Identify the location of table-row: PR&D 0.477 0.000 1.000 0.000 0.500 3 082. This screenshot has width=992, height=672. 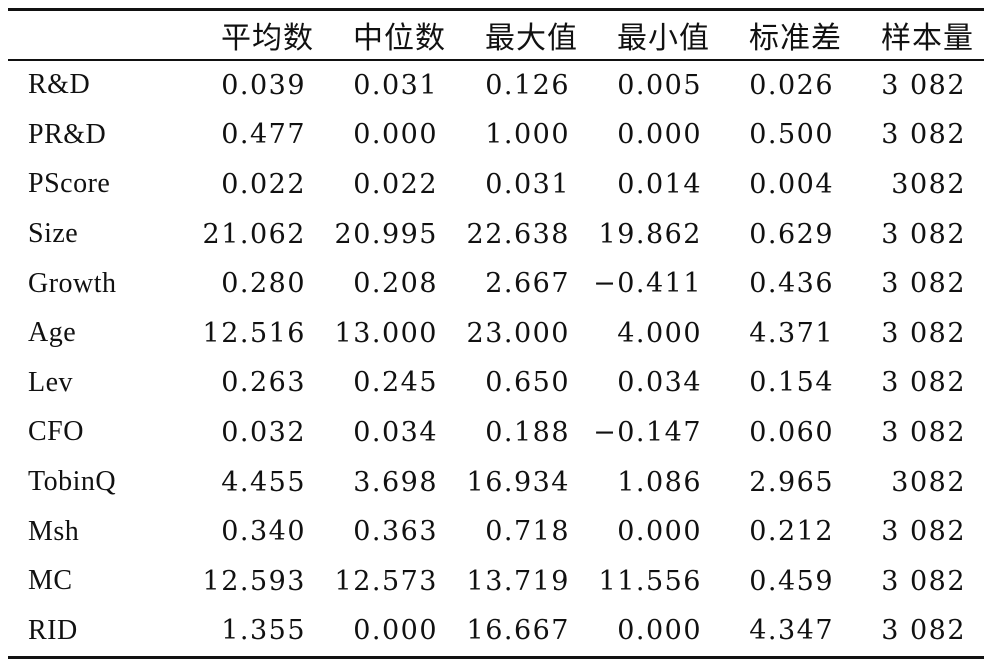
(496, 135).